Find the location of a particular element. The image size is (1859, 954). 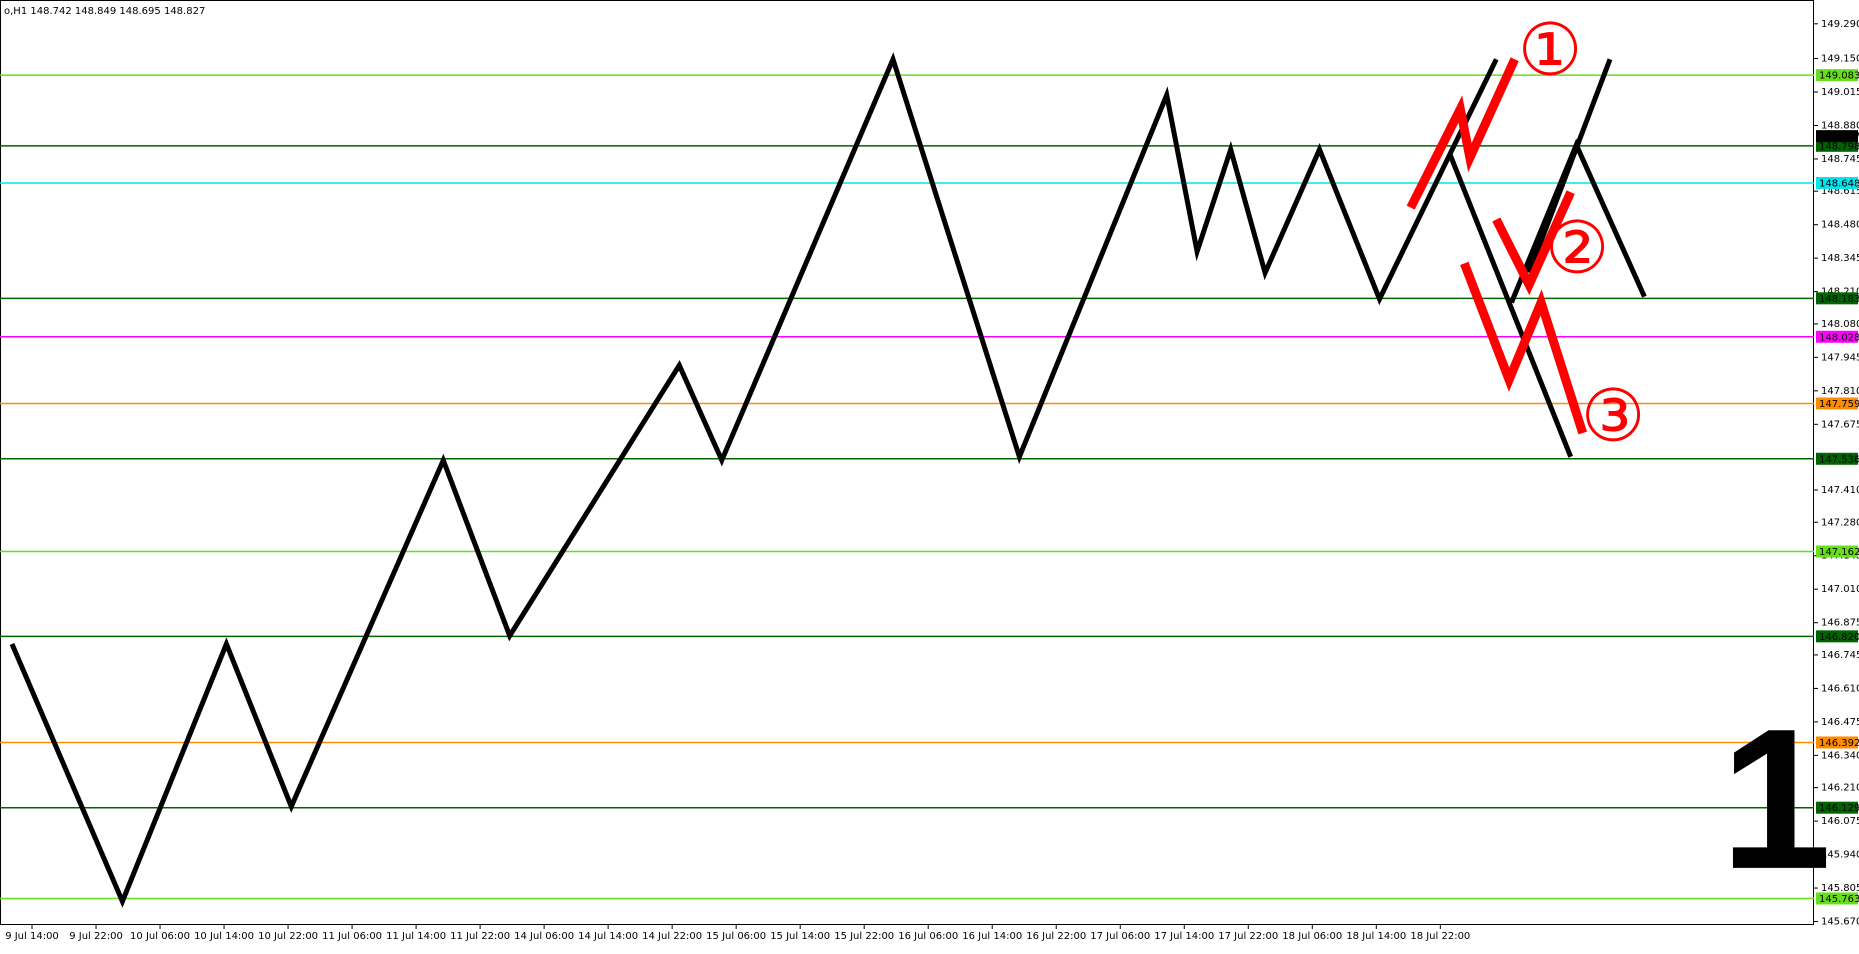

y-tick-label: 146.875 is located at coordinates (1840, 623).